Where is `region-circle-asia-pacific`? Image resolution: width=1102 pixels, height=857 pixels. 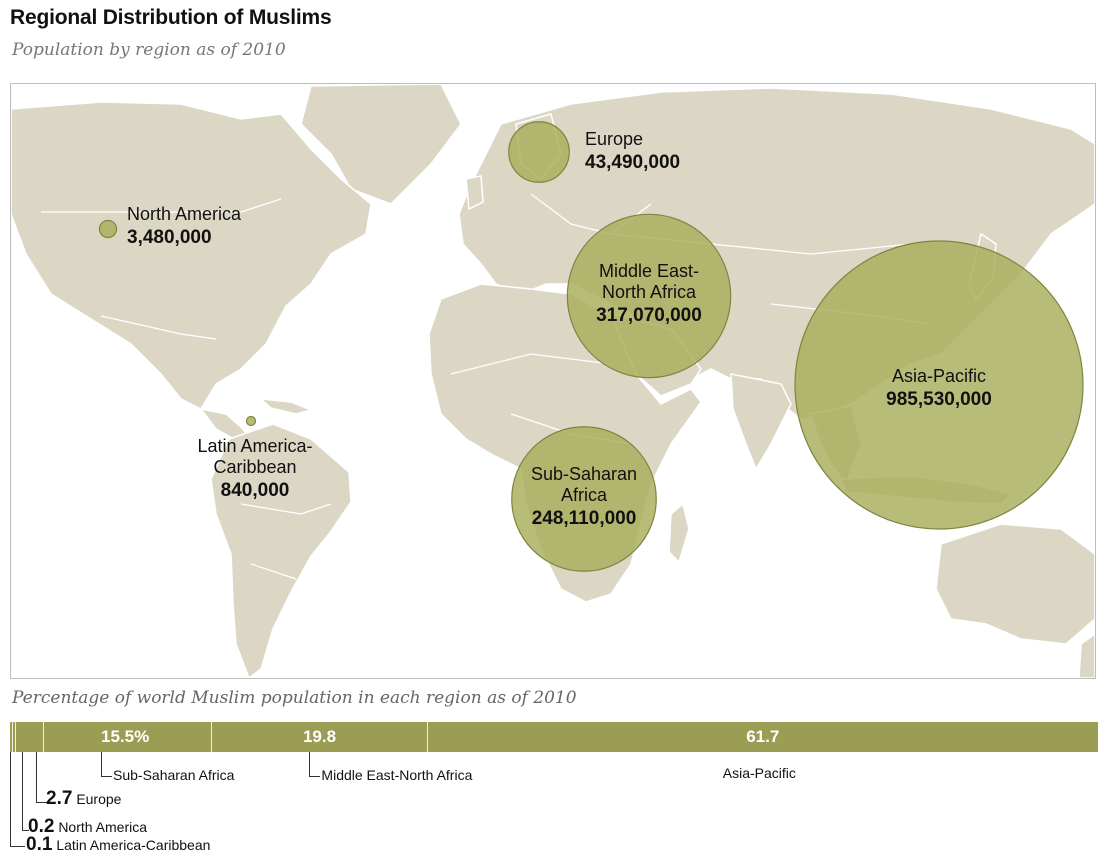 region-circle-asia-pacific is located at coordinates (939, 385).